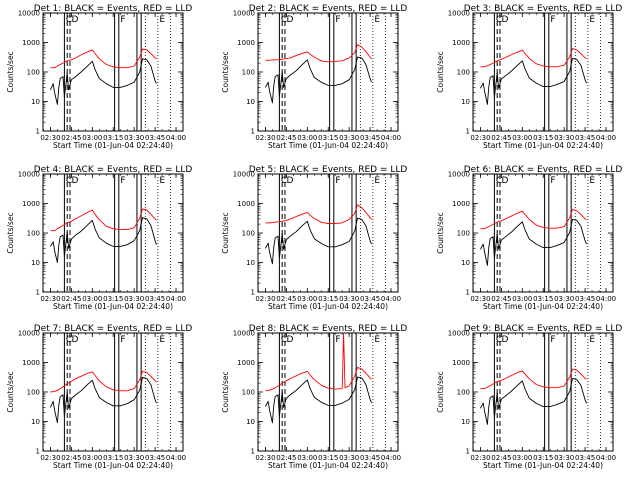 The height and width of the screenshot is (480, 640). Describe the element at coordinates (328, 9) in the screenshot. I see `chart-title: Det 2: BLACK = Events, RED = LLD` at that location.